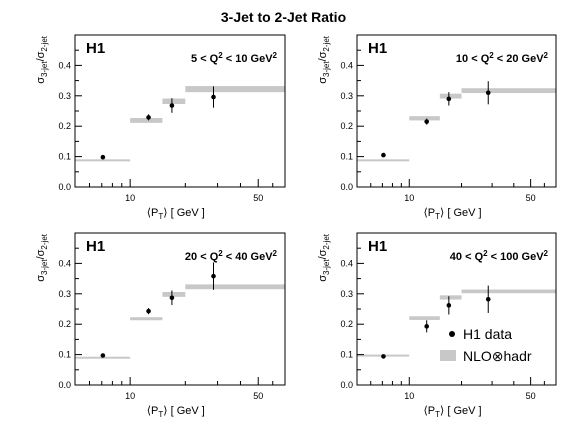 This screenshot has width=567, height=425. I want to click on q2-range-label: 20 < Q2 < 40 GeV2, so click(231, 256).